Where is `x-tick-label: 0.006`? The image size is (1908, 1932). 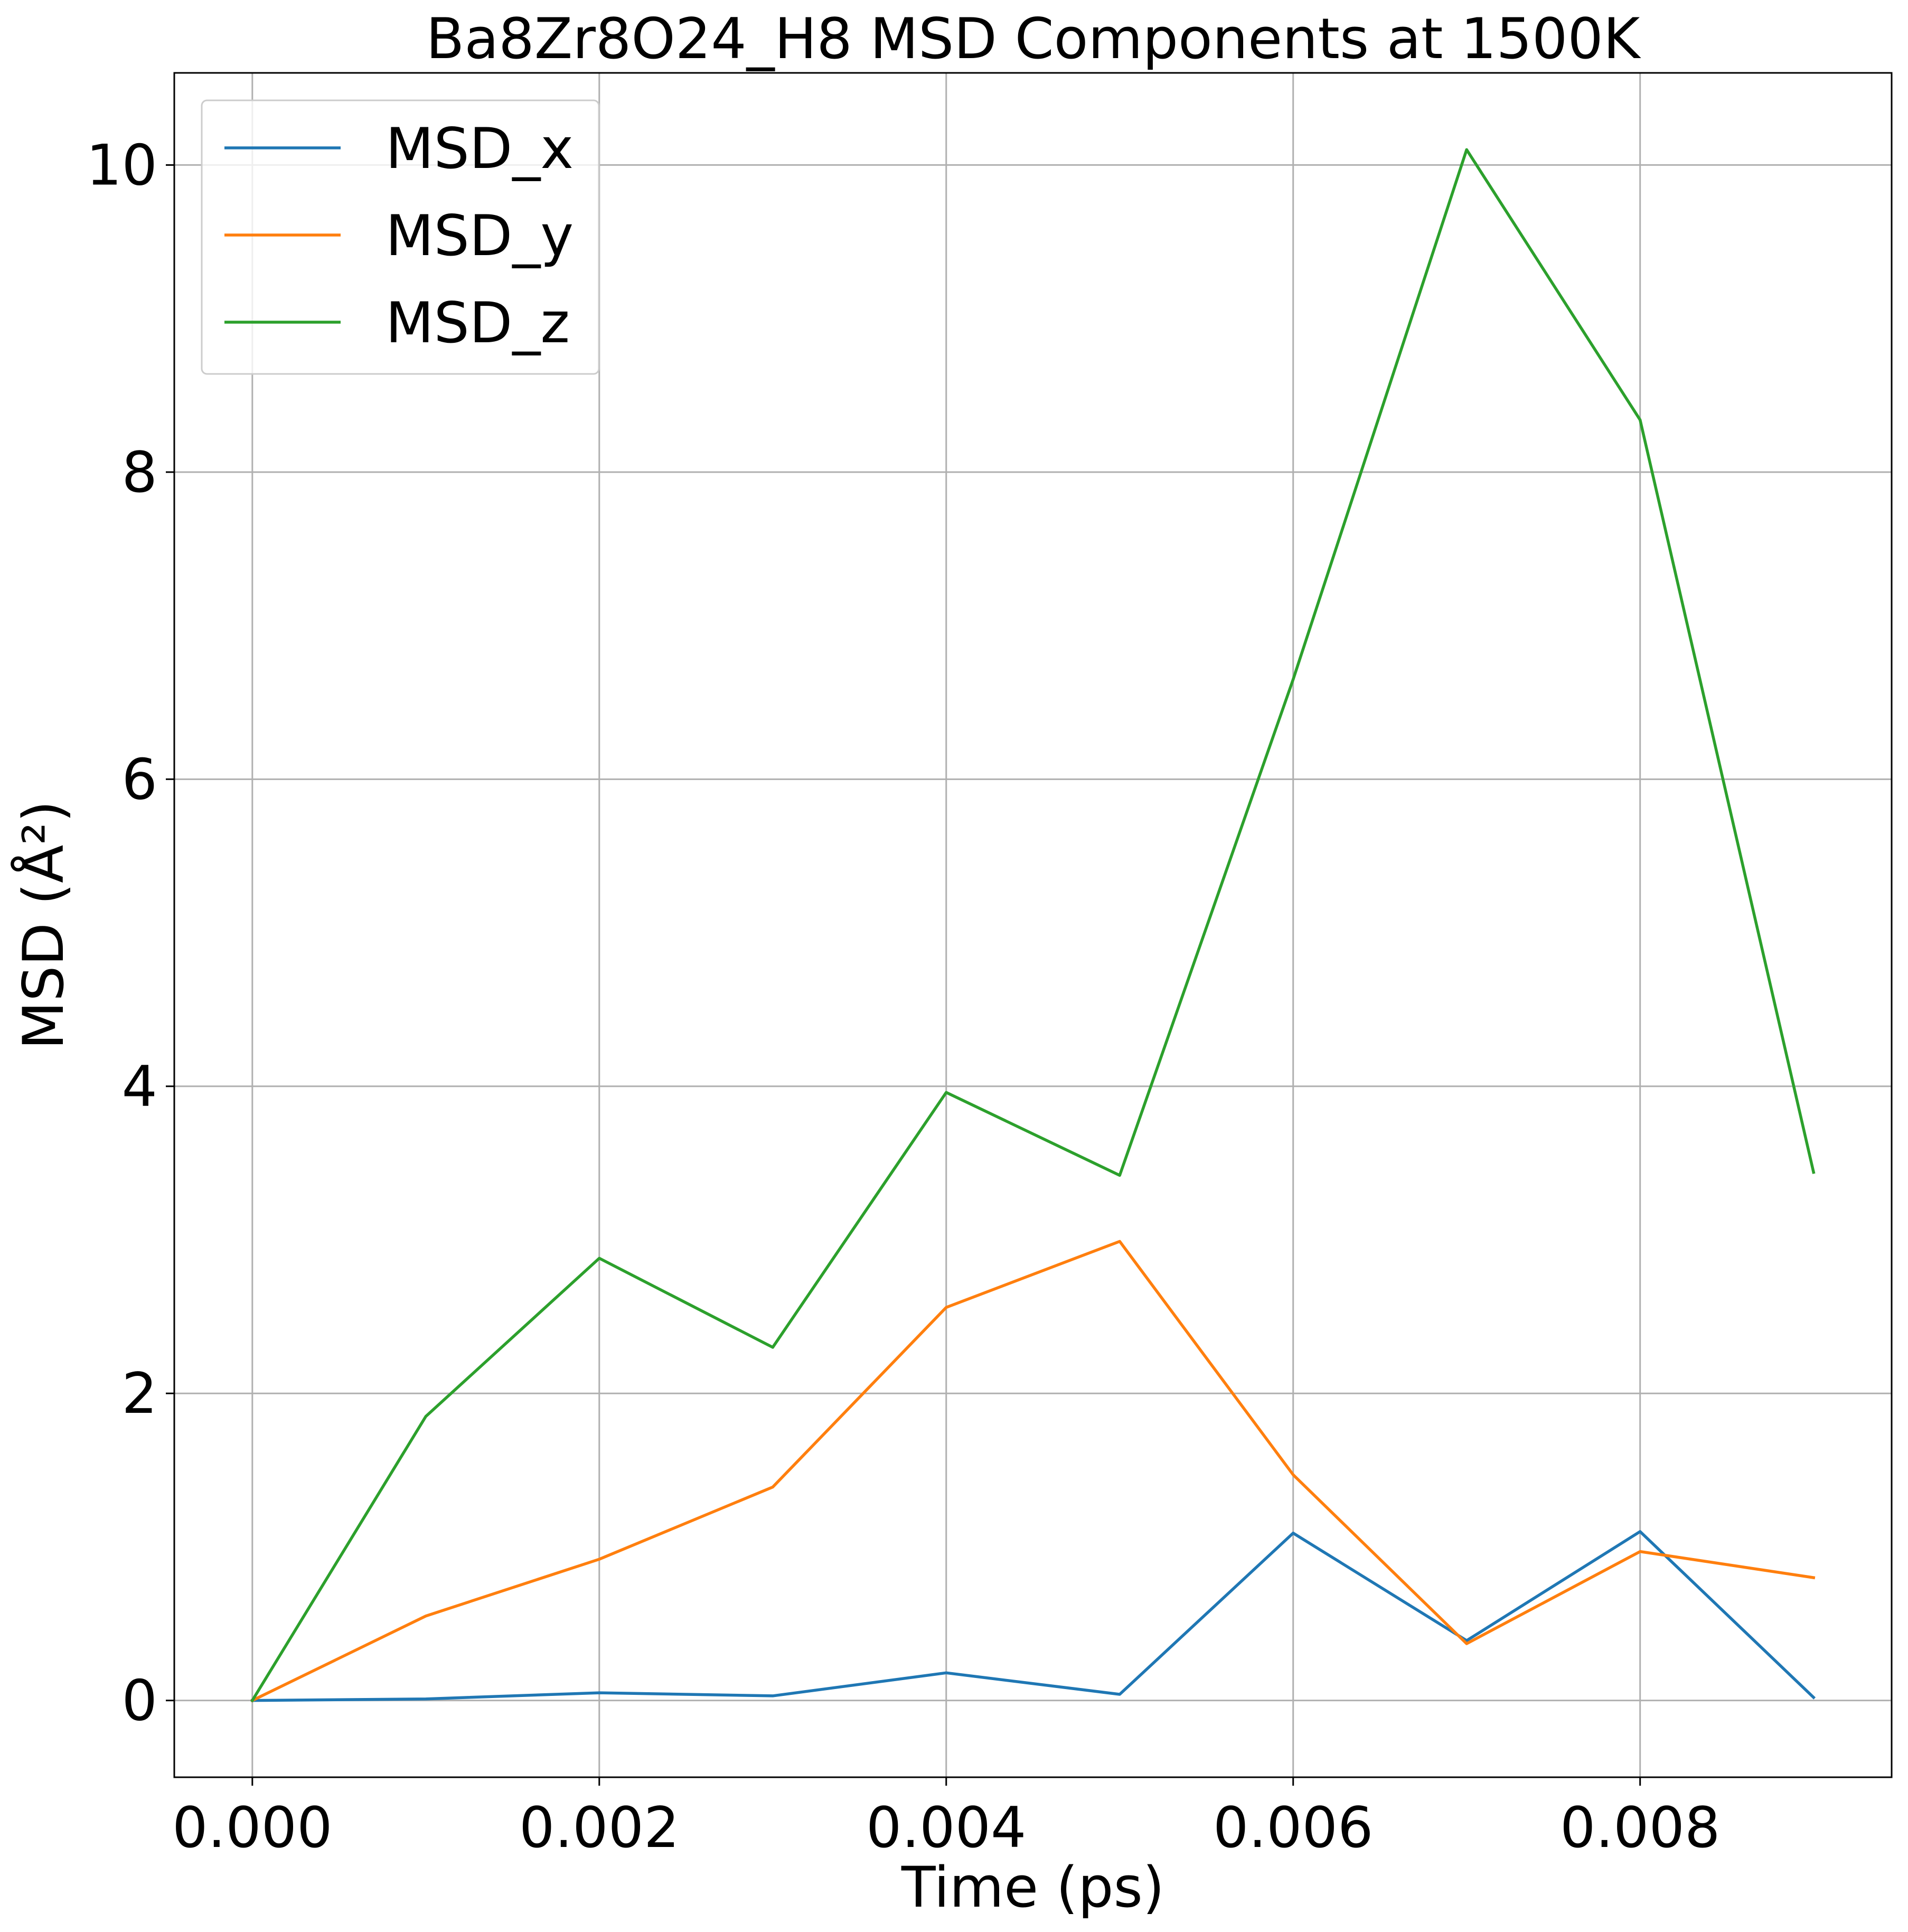 x-tick-label: 0.006 is located at coordinates (1293, 1827).